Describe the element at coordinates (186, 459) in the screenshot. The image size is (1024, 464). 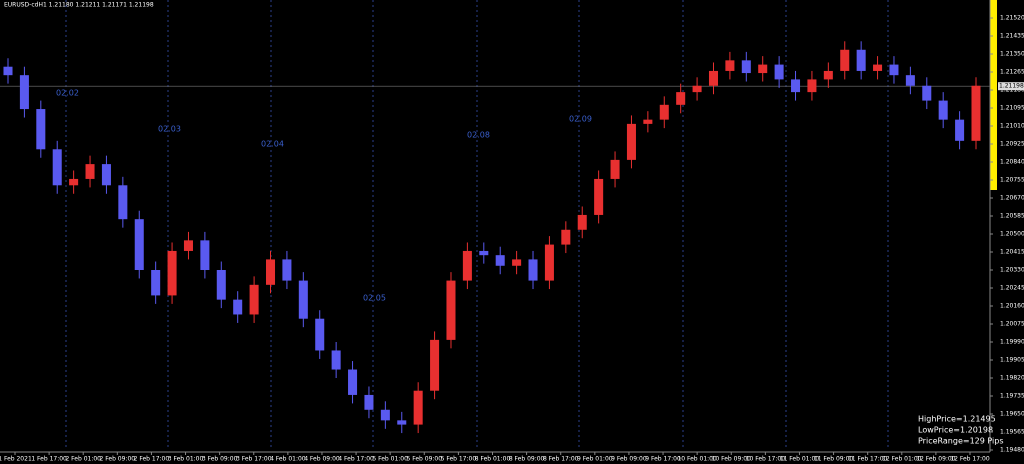
I see `x-tick-label: 3 Feb 01:00` at that location.